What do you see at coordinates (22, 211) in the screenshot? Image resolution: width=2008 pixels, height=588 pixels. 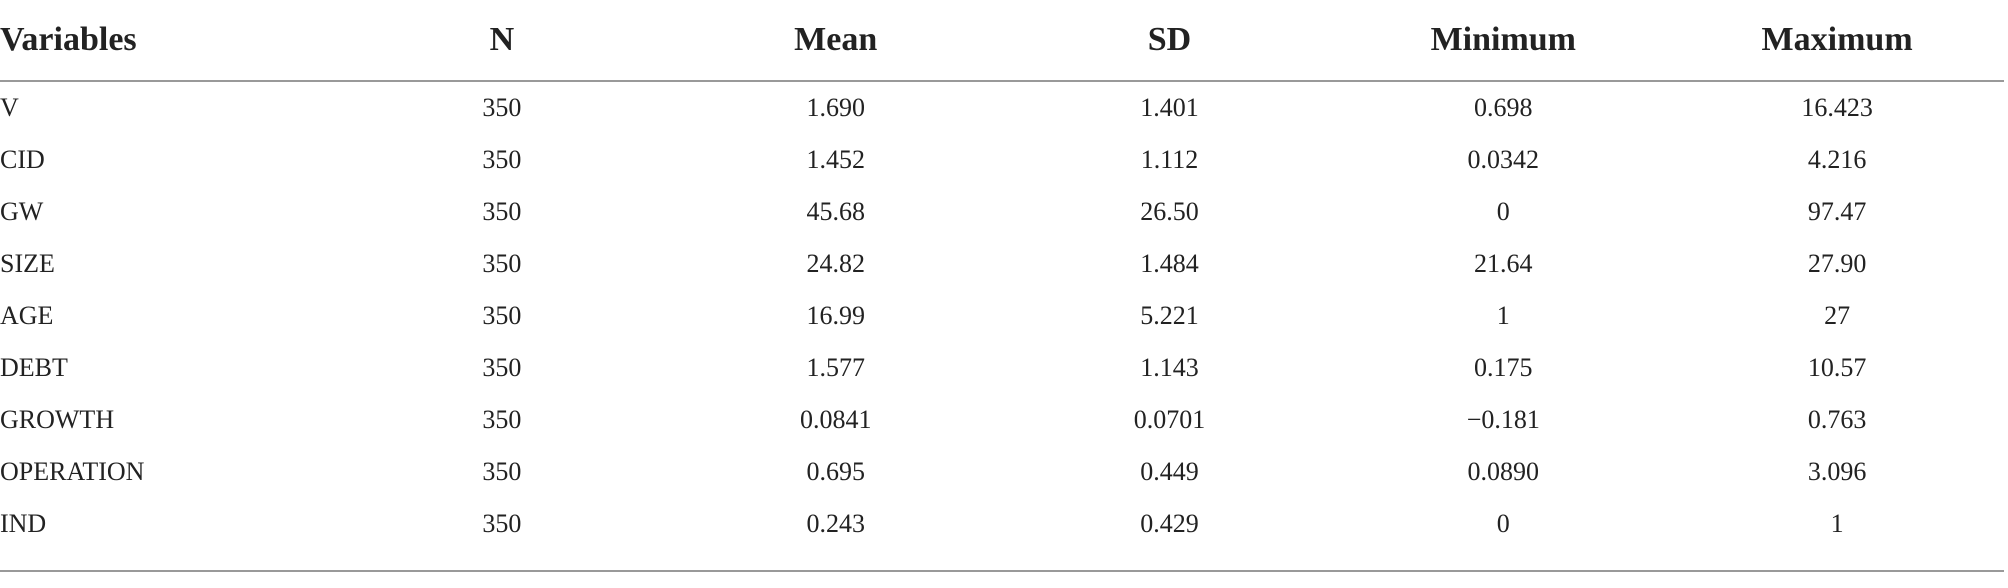 I see `variable-name: GW` at bounding box center [22, 211].